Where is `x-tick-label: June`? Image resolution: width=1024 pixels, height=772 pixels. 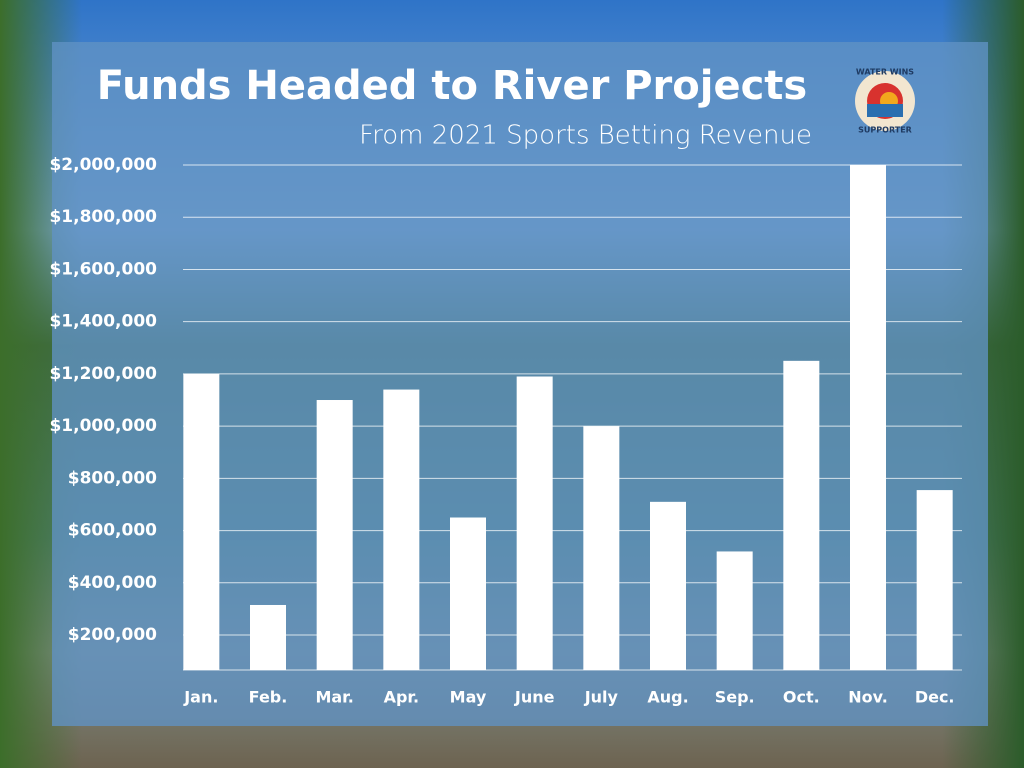
x-tick-label: June is located at coordinates (534, 697).